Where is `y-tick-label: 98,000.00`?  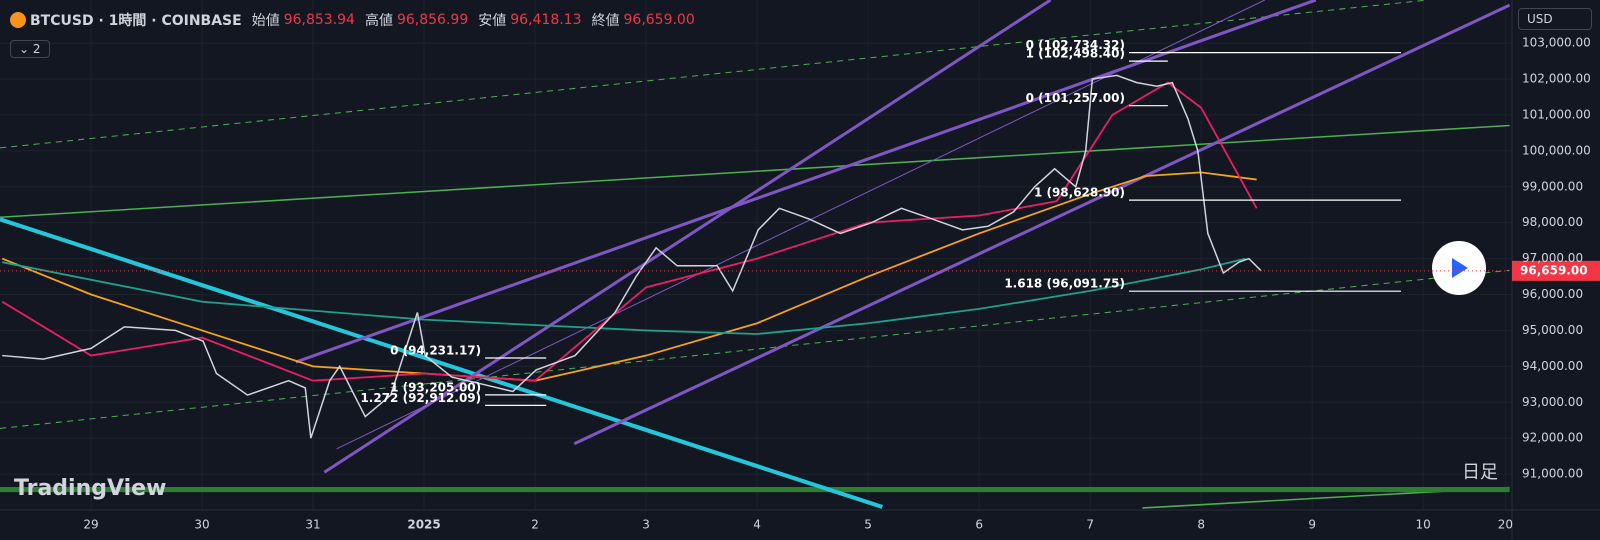 y-tick-label: 98,000.00 is located at coordinates (1552, 222).